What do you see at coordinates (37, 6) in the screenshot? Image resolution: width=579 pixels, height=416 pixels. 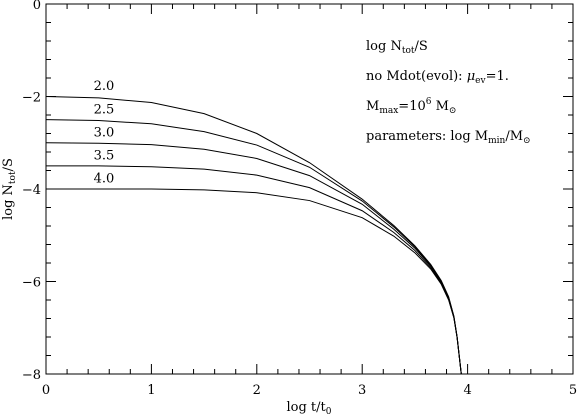 I see `y-tick-label: 0` at bounding box center [37, 6].